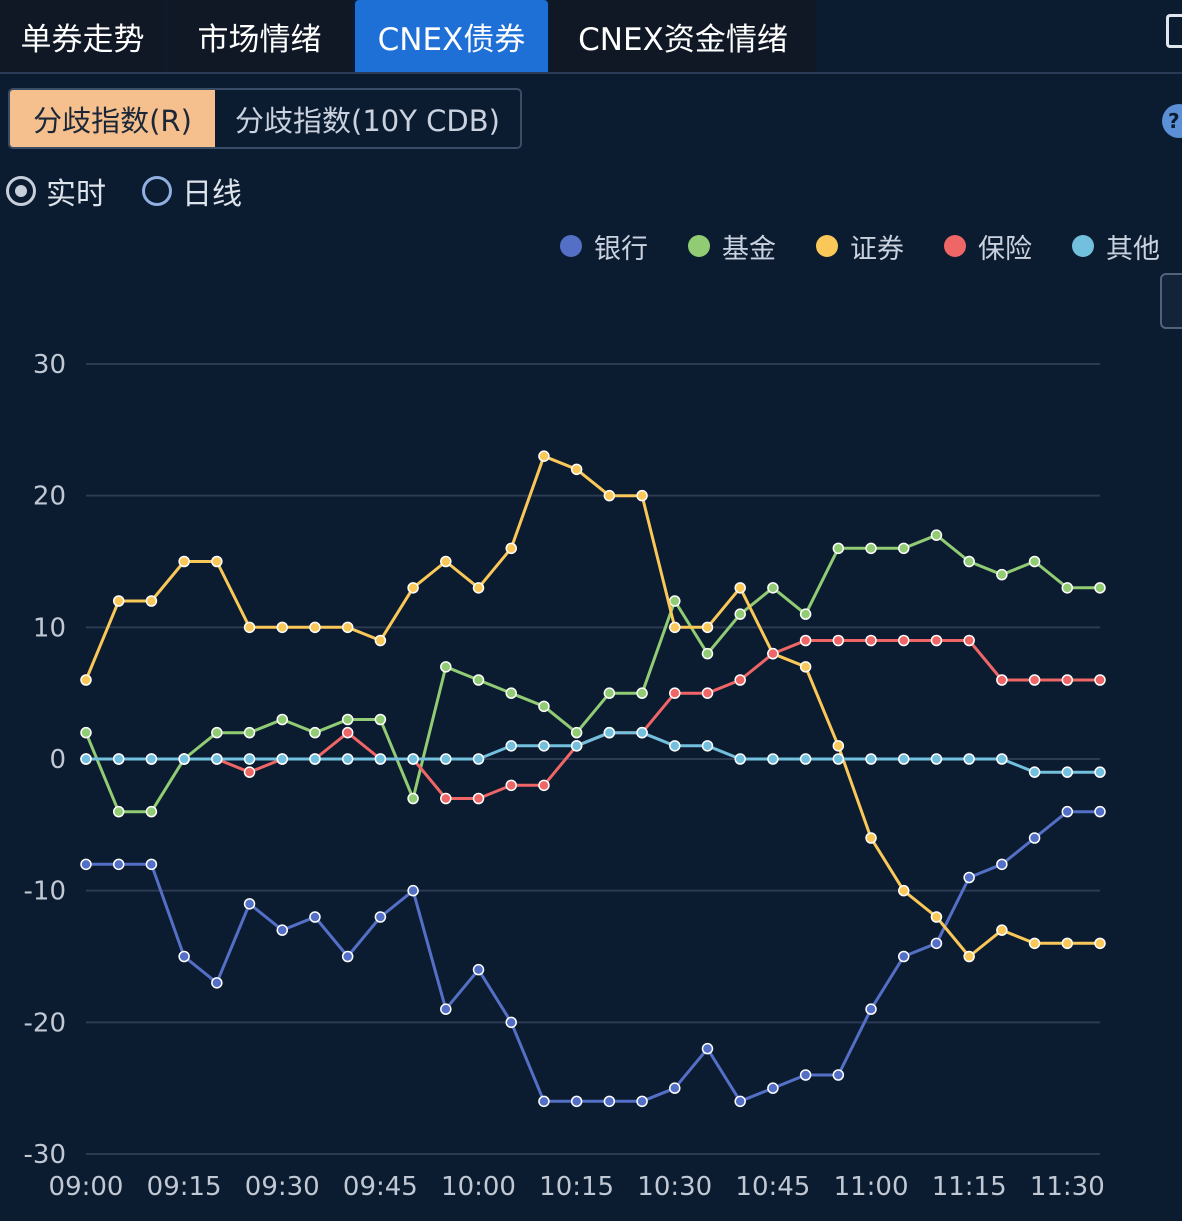  Describe the element at coordinates (184, 1187) in the screenshot. I see `x-tick-label: 09:15` at that location.